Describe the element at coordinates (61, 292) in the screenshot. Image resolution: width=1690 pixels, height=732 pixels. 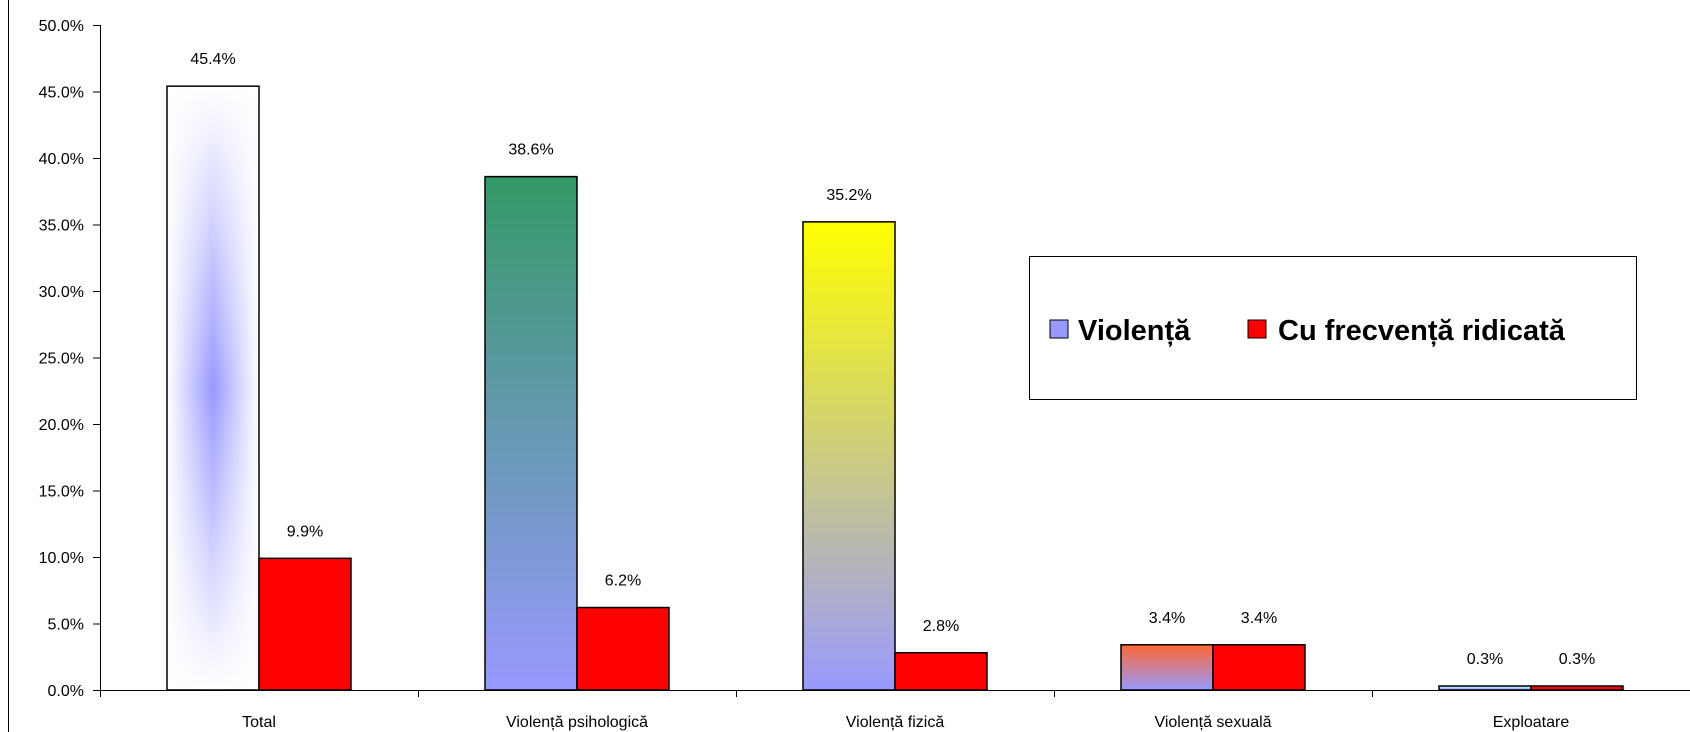
I see `y-tick-label: 30.0%` at that location.